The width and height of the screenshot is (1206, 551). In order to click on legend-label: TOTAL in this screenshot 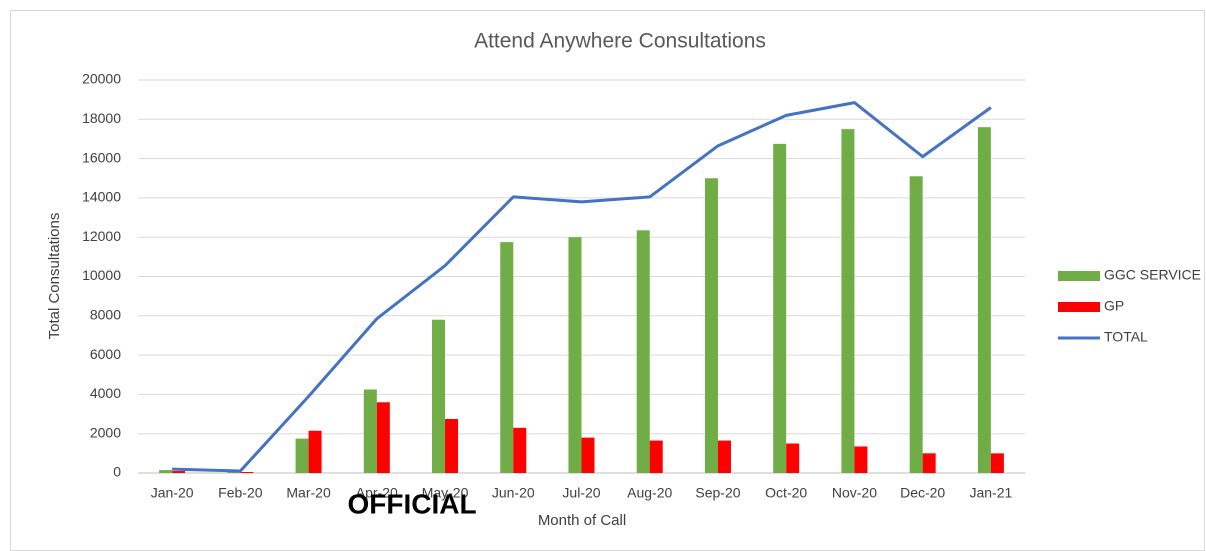, I will do `click(1126, 337)`.